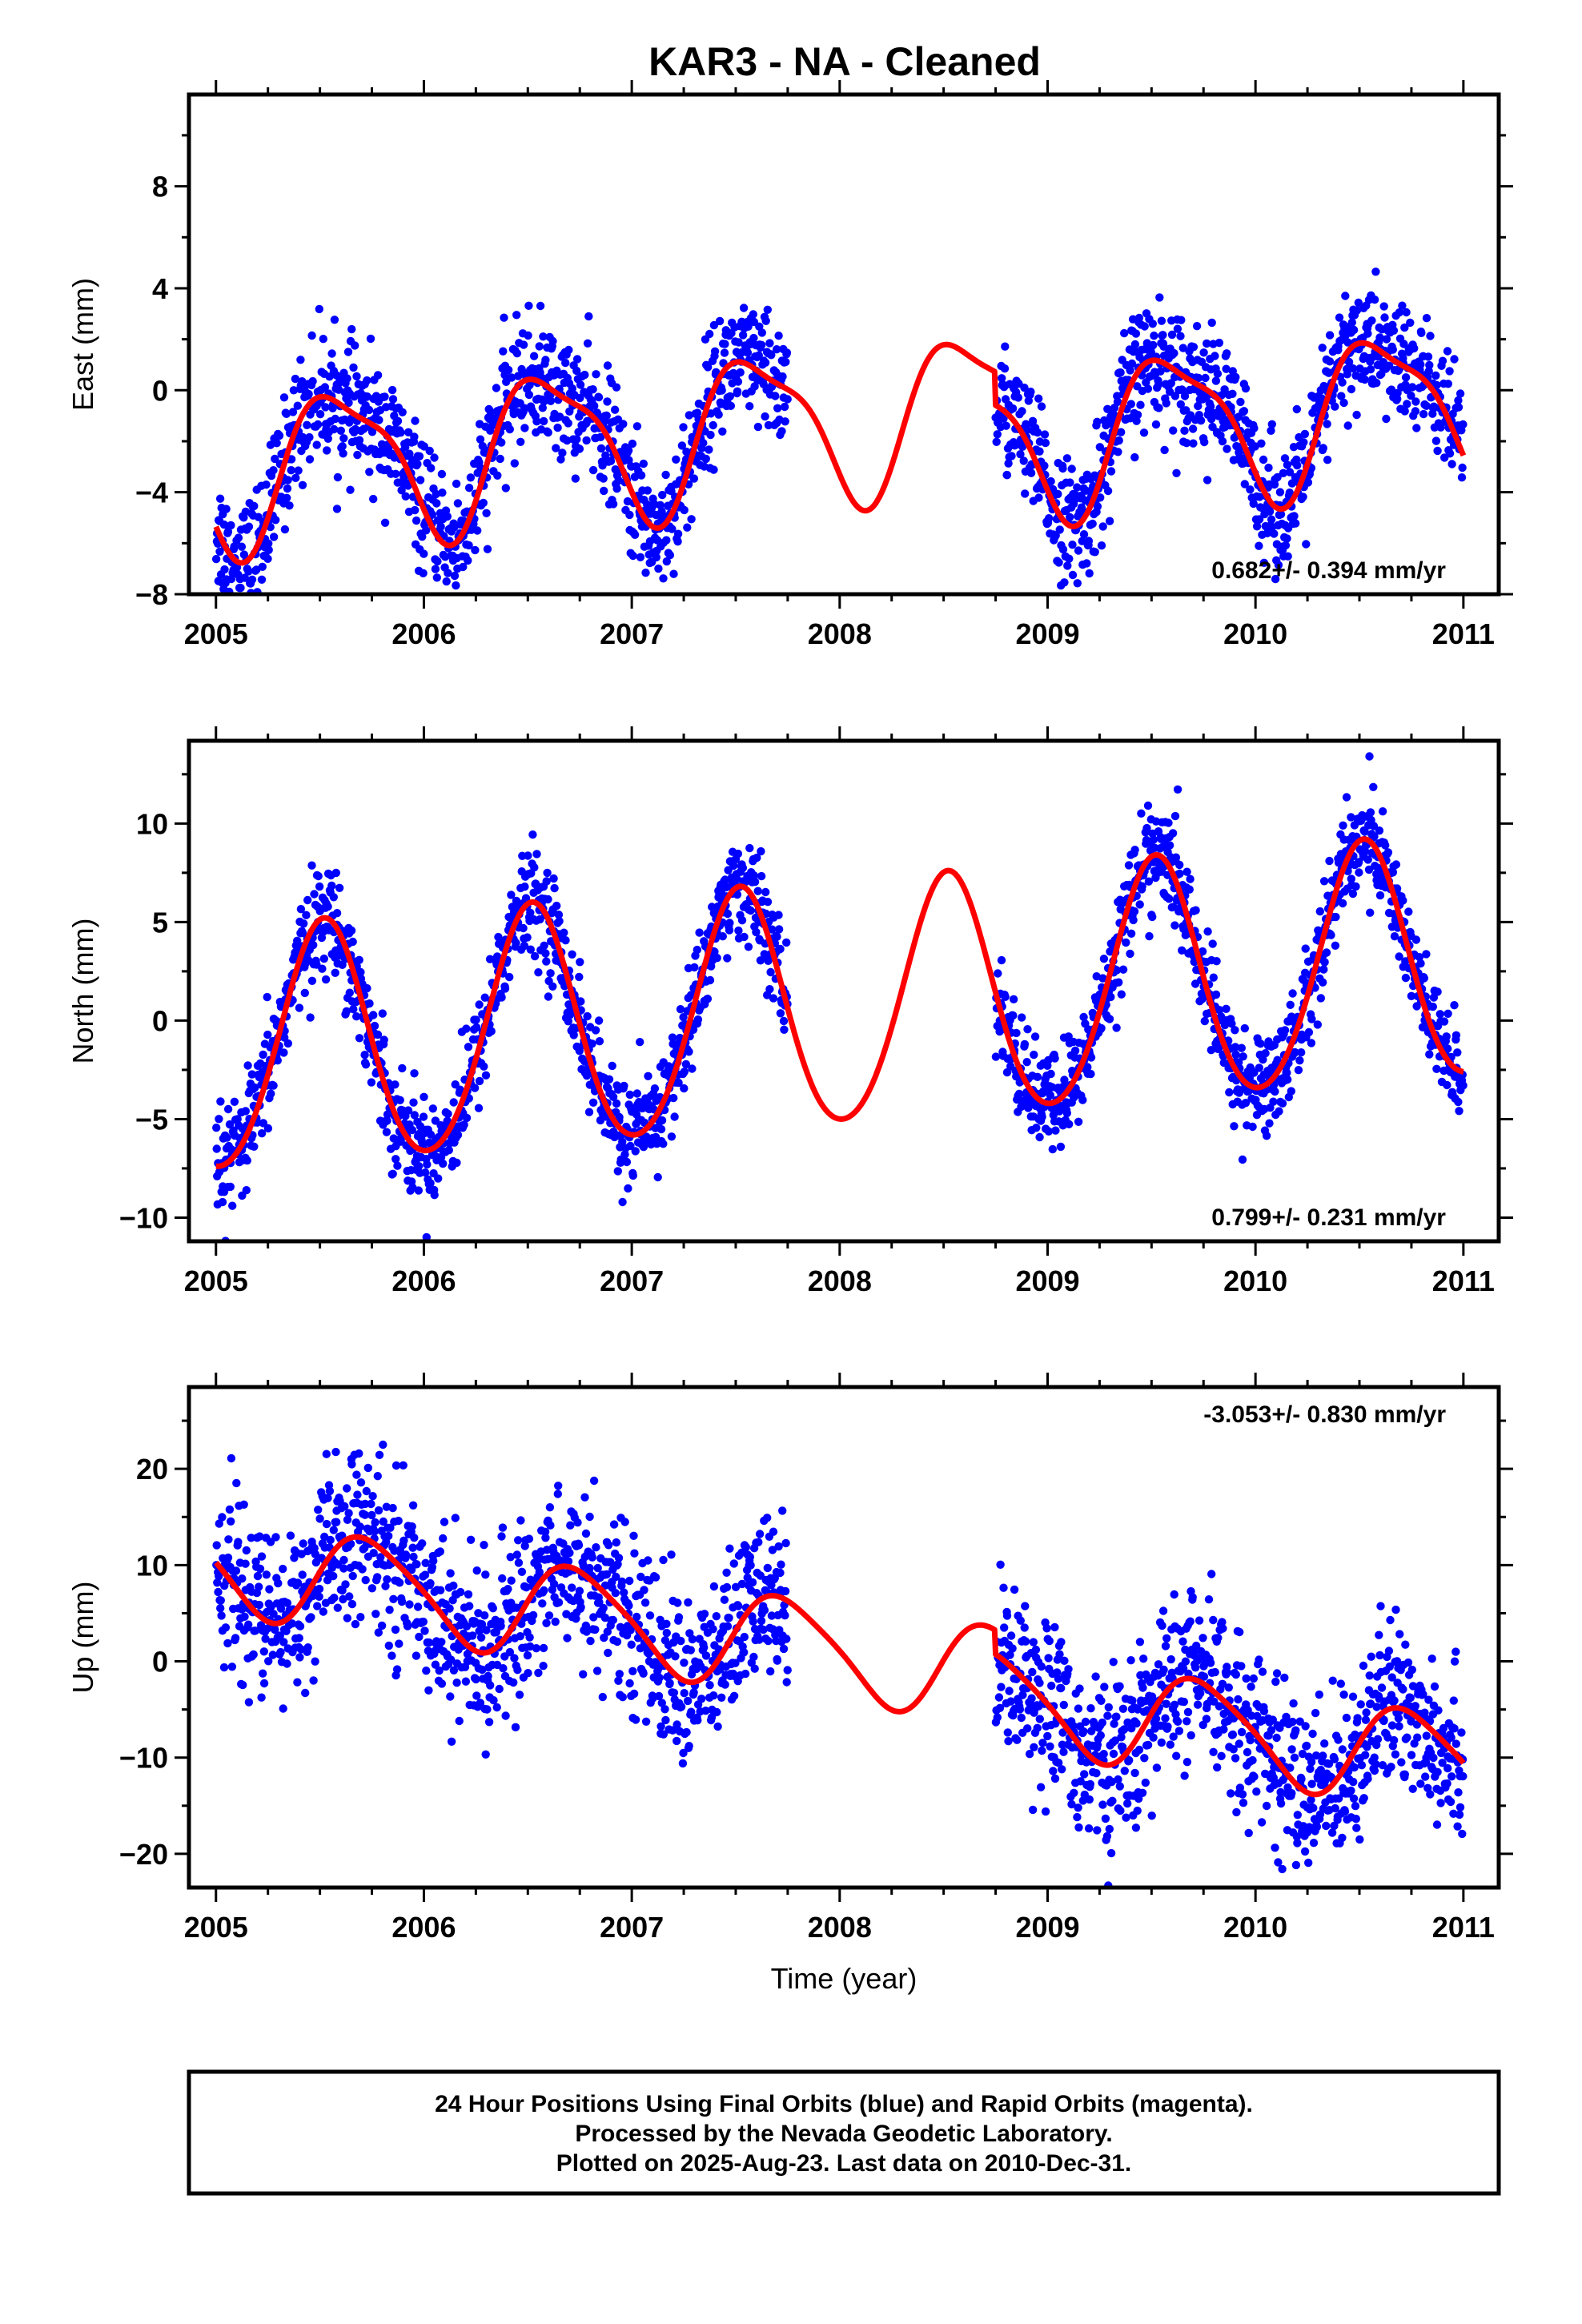 This screenshot has width=1582, height=2324. Describe the element at coordinates (1463, 633) in the screenshot. I see `east-xtick-label: 2011` at that location.